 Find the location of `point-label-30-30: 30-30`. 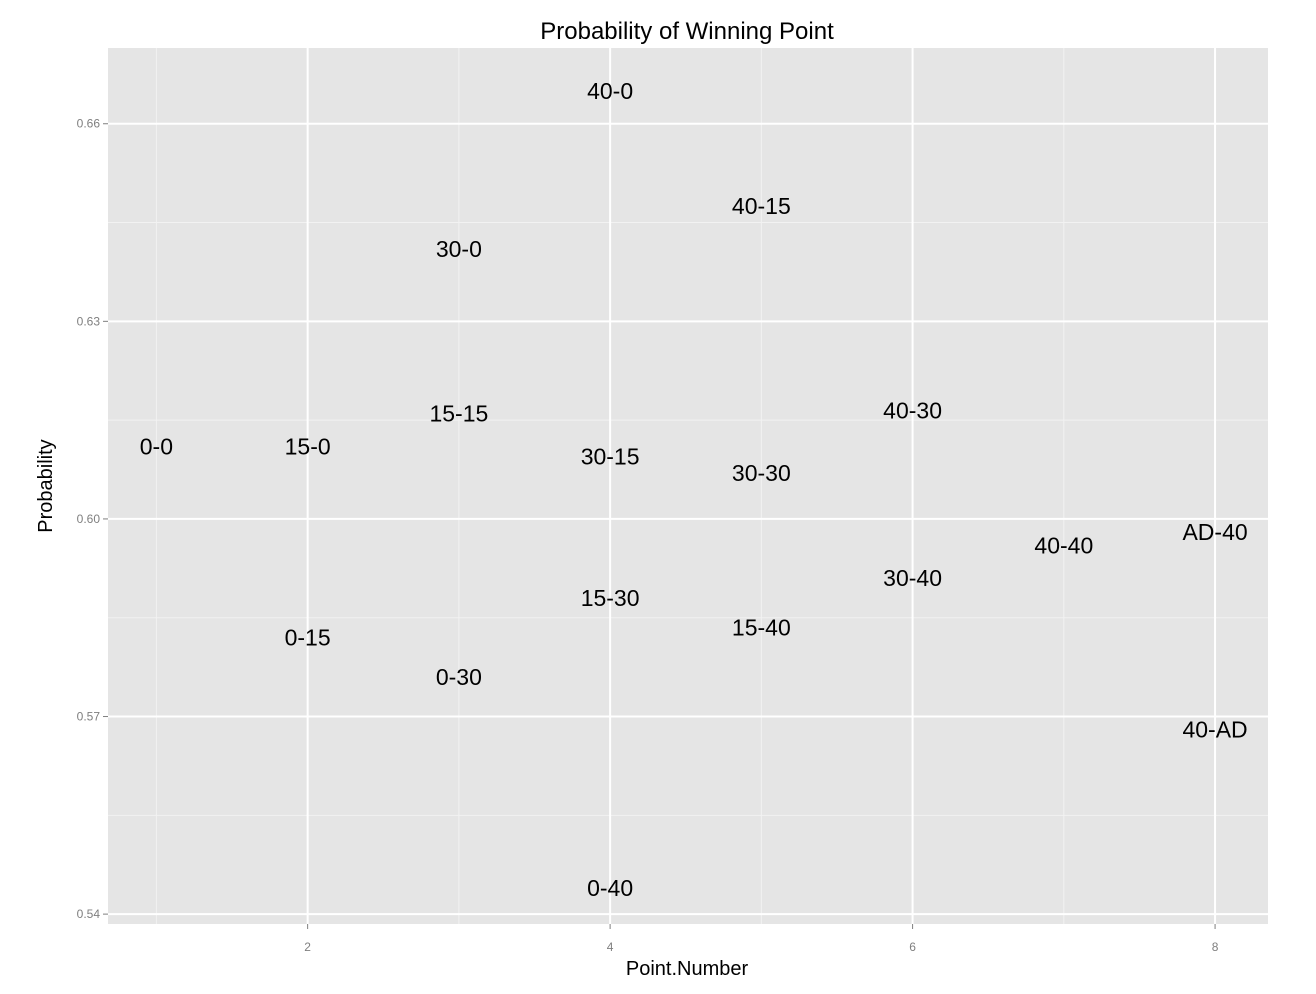

point-label-30-30: 30-30 is located at coordinates (761, 473).